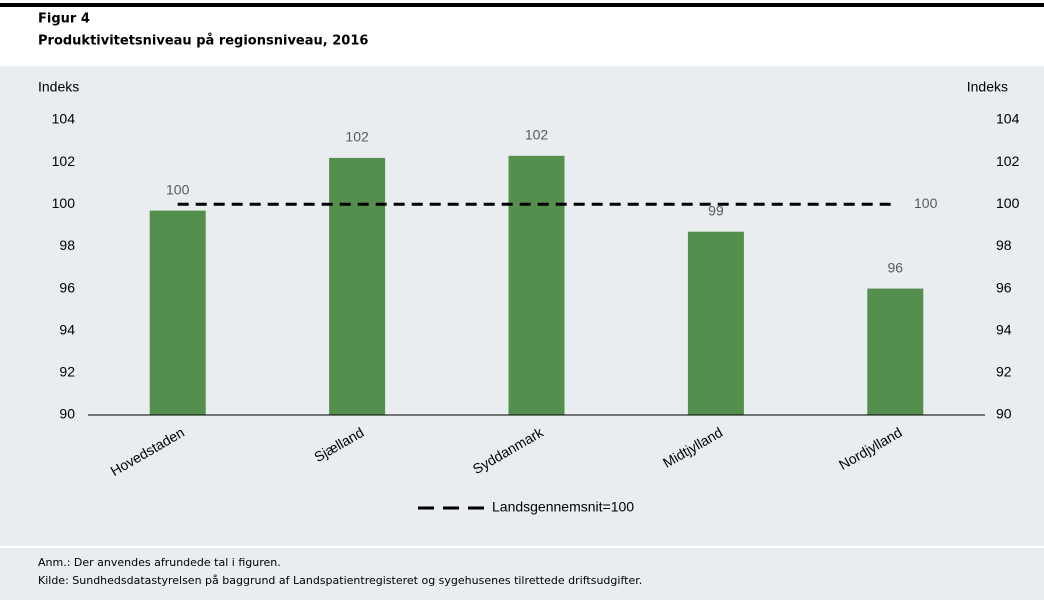  Describe the element at coordinates (67, 414) in the screenshot. I see `y-tick-label: 90` at that location.